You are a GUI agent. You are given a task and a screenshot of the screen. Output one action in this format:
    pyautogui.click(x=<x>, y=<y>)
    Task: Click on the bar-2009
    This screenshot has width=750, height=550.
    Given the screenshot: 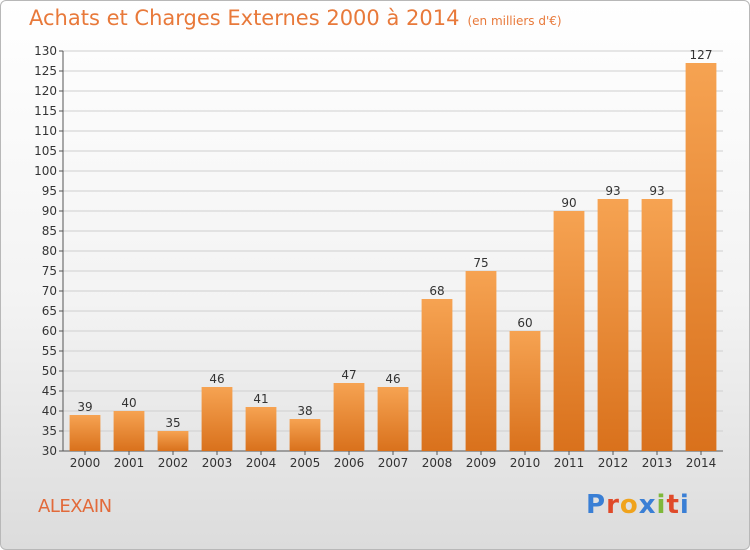 What is the action you would take?
    pyautogui.click(x=481, y=361)
    